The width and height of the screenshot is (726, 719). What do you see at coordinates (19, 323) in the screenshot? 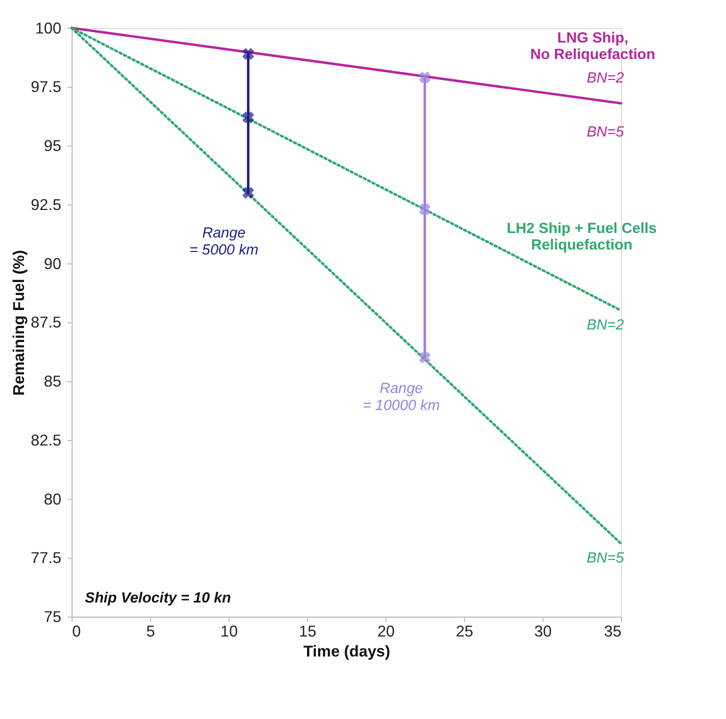
I see `y-axis-title: Remaining Fuel (%)` at bounding box center [19, 323].